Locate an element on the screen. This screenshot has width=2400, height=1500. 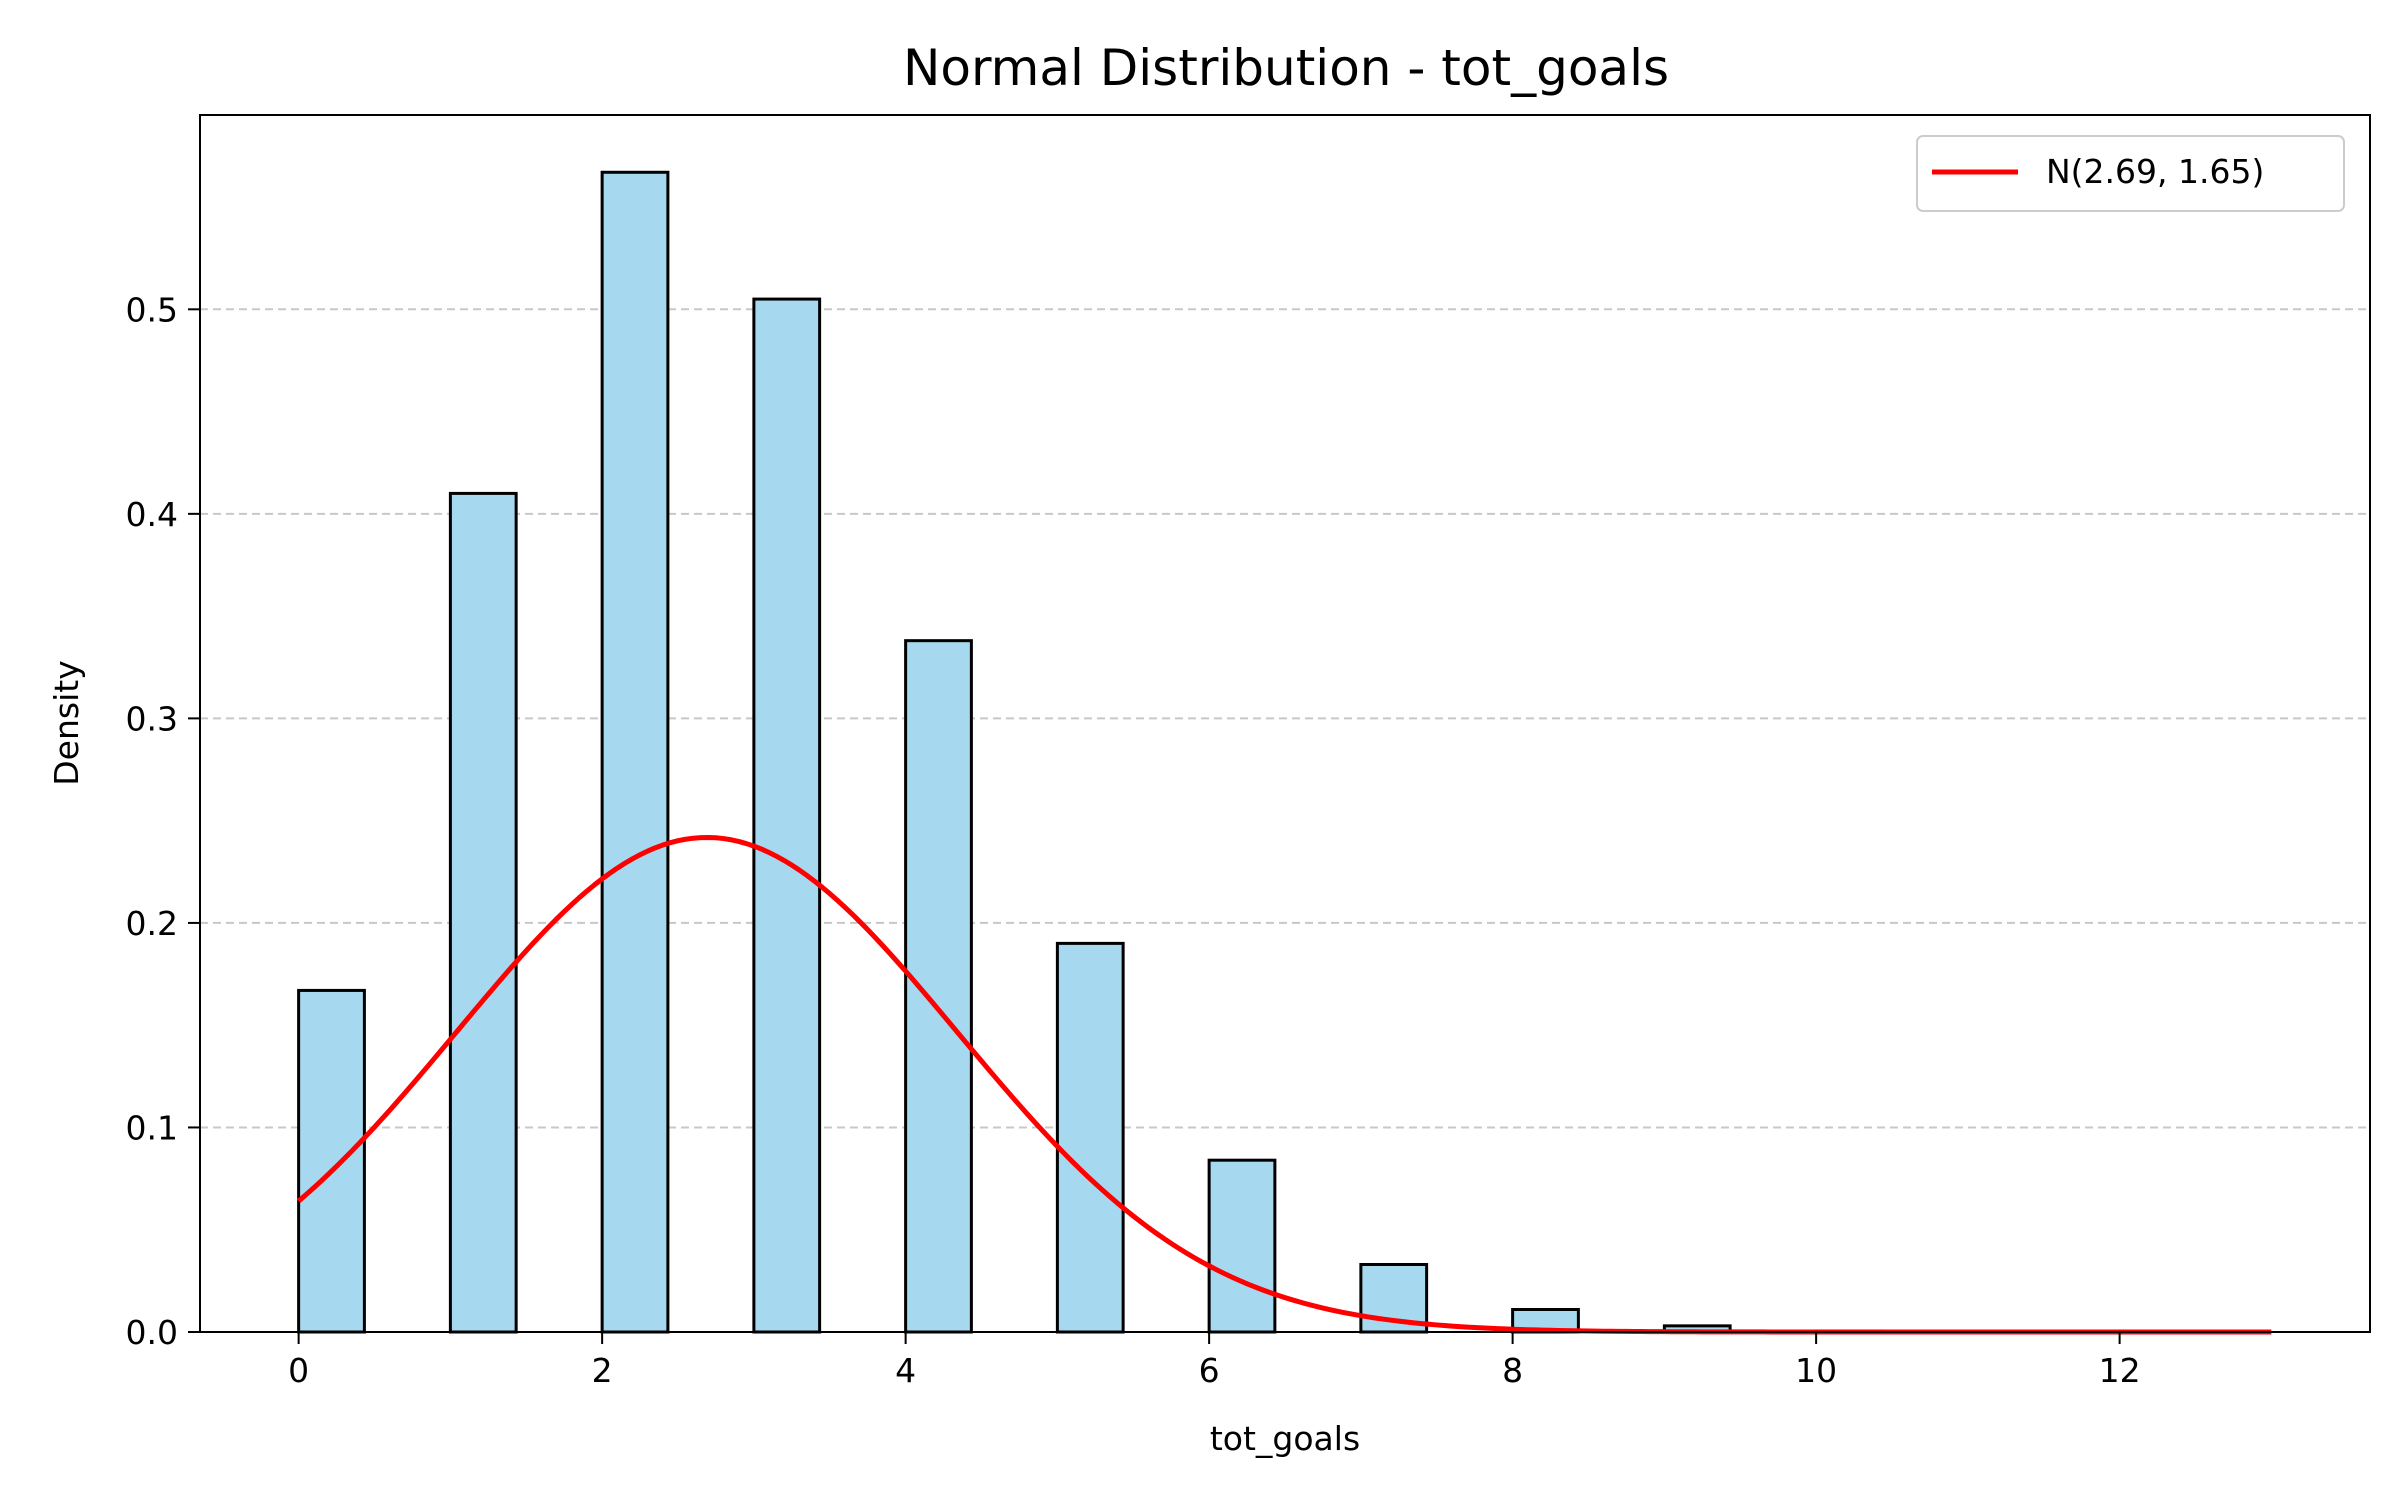
y-tick-label: 0.2 is located at coordinates (152, 923).